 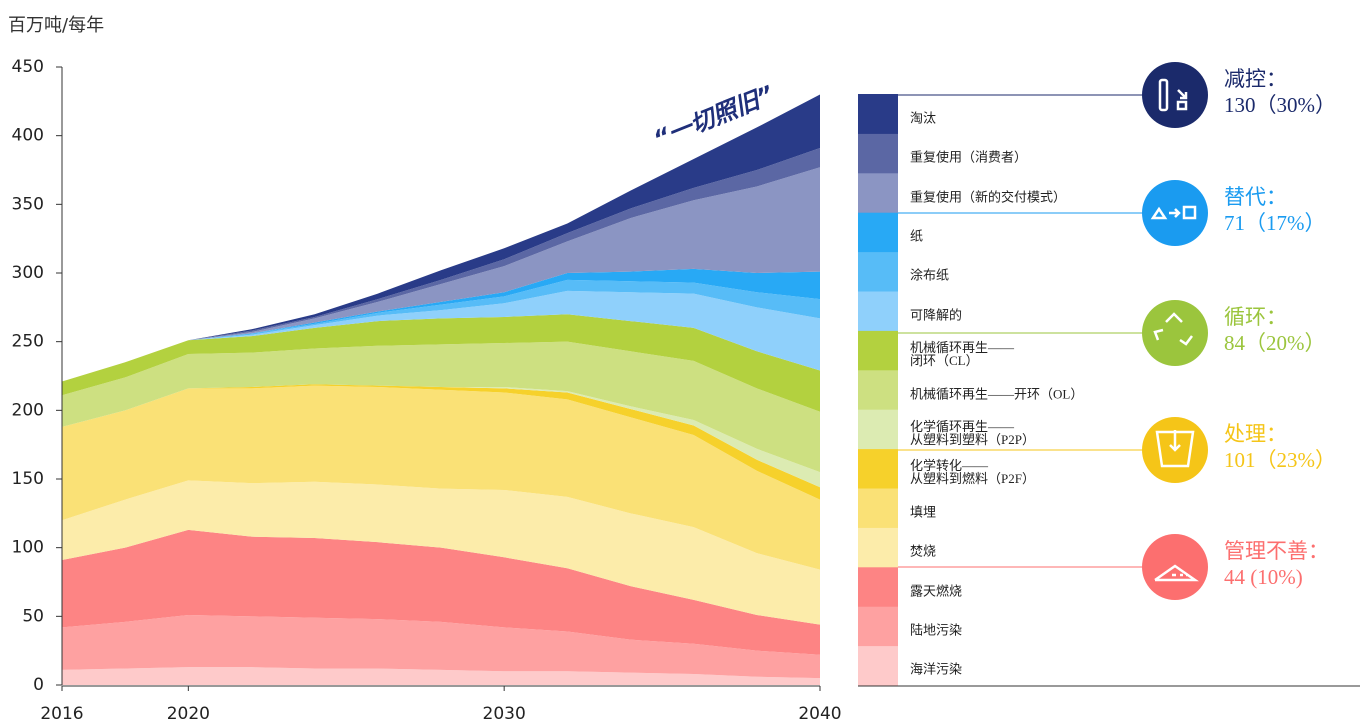 I want to click on icons, so click(x=1174, y=330).